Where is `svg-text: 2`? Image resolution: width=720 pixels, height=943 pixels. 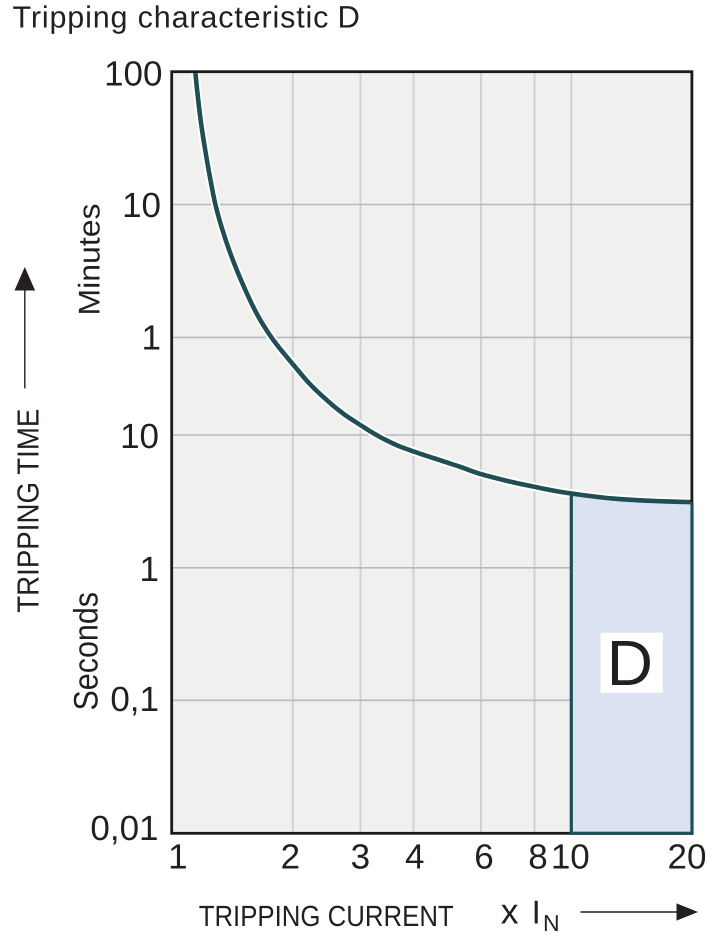
svg-text: 2 is located at coordinates (290, 857).